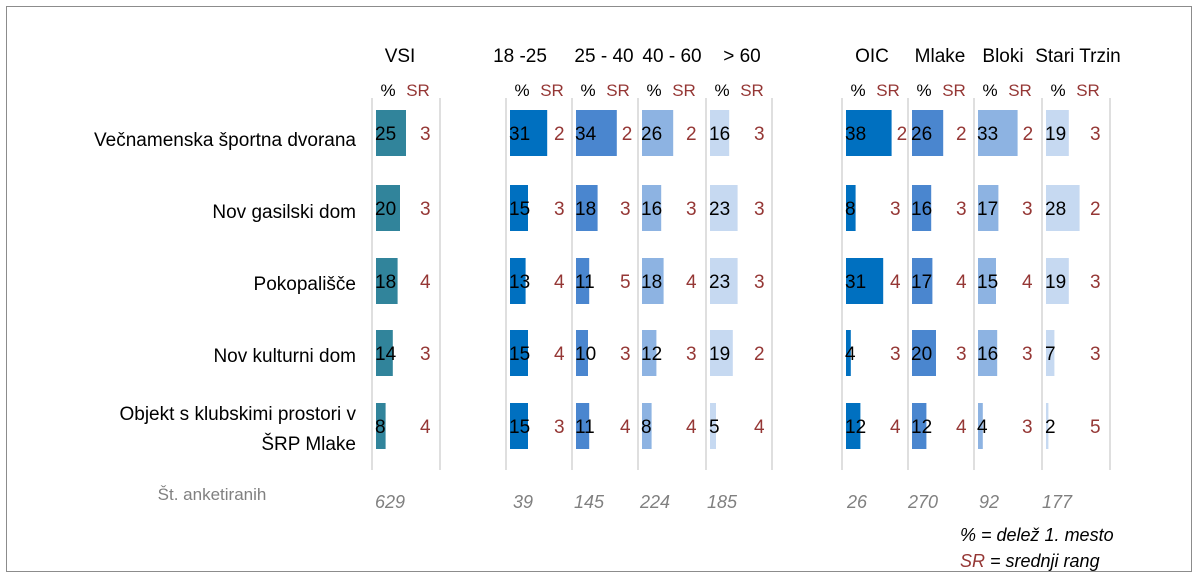  Describe the element at coordinates (523, 502) in the screenshot. I see `respondent-count: 39` at that location.